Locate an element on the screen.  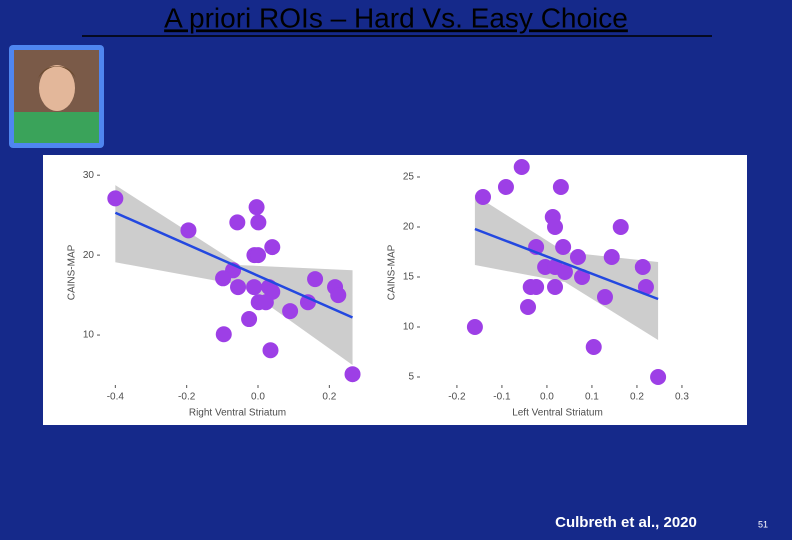
y-tick-label: 30 is located at coordinates (89, 175).